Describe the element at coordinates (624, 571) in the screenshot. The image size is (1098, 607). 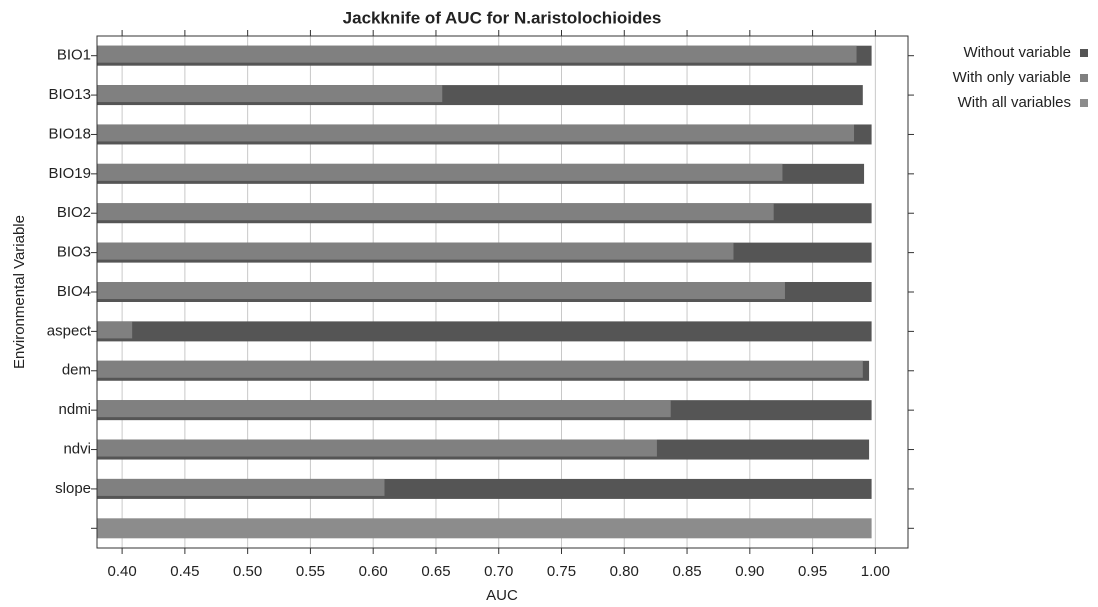
I see `x-tick-label: 0.80` at that location.